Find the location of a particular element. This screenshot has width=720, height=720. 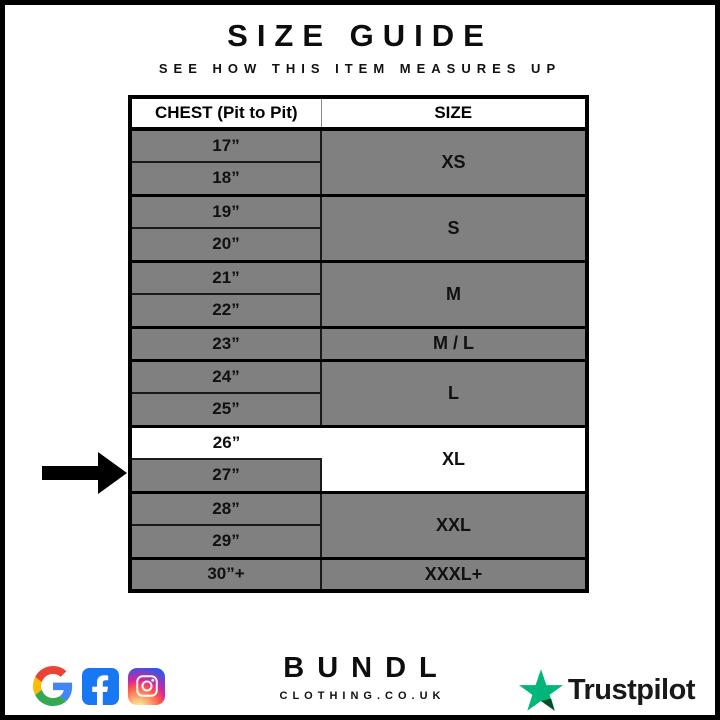

size-cell-highlighted: XL is located at coordinates (454, 460).